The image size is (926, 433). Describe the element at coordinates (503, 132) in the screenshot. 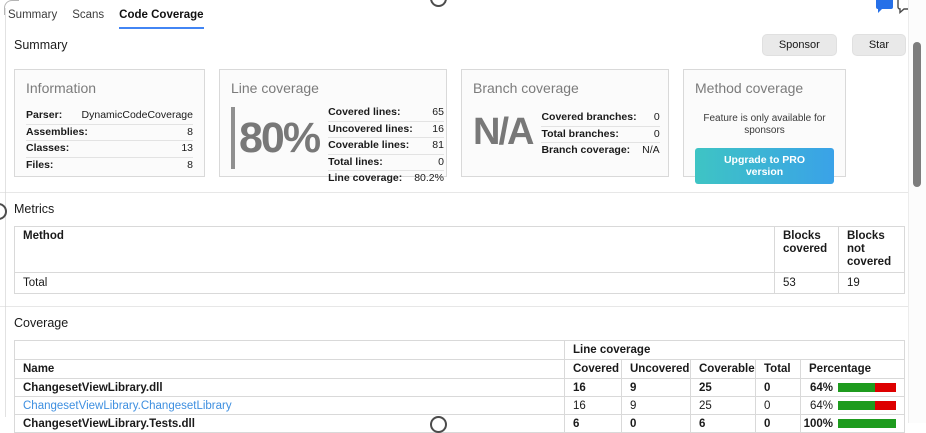

I see `branch-coverage-big-value: N/A` at that location.